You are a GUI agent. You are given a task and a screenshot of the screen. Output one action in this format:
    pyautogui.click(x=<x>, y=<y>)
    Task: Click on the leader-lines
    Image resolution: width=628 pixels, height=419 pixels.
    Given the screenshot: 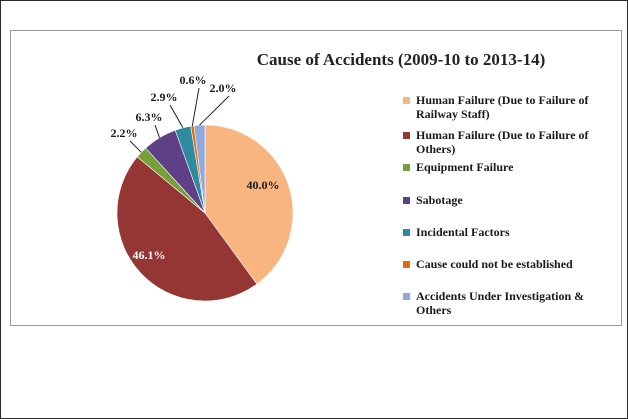 What is the action you would take?
    pyautogui.click(x=179, y=120)
    